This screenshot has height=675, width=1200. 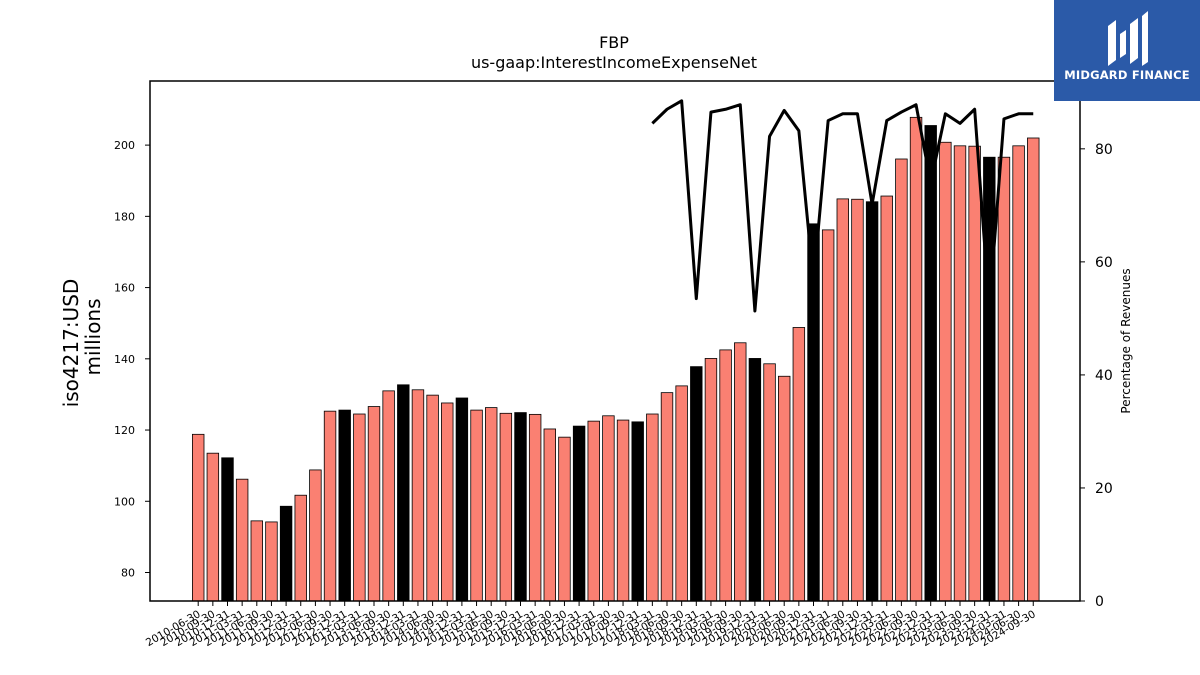 What do you see at coordinates (1104, 489) in the screenshot?
I see `y2-tick-label: 20` at bounding box center [1104, 489].